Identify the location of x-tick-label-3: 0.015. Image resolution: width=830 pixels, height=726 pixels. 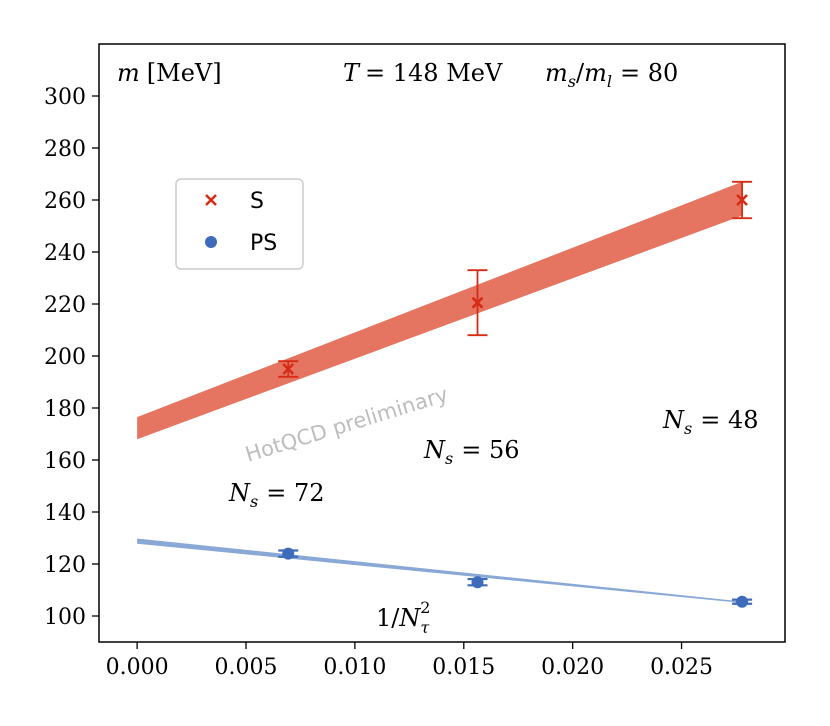
(463, 667).